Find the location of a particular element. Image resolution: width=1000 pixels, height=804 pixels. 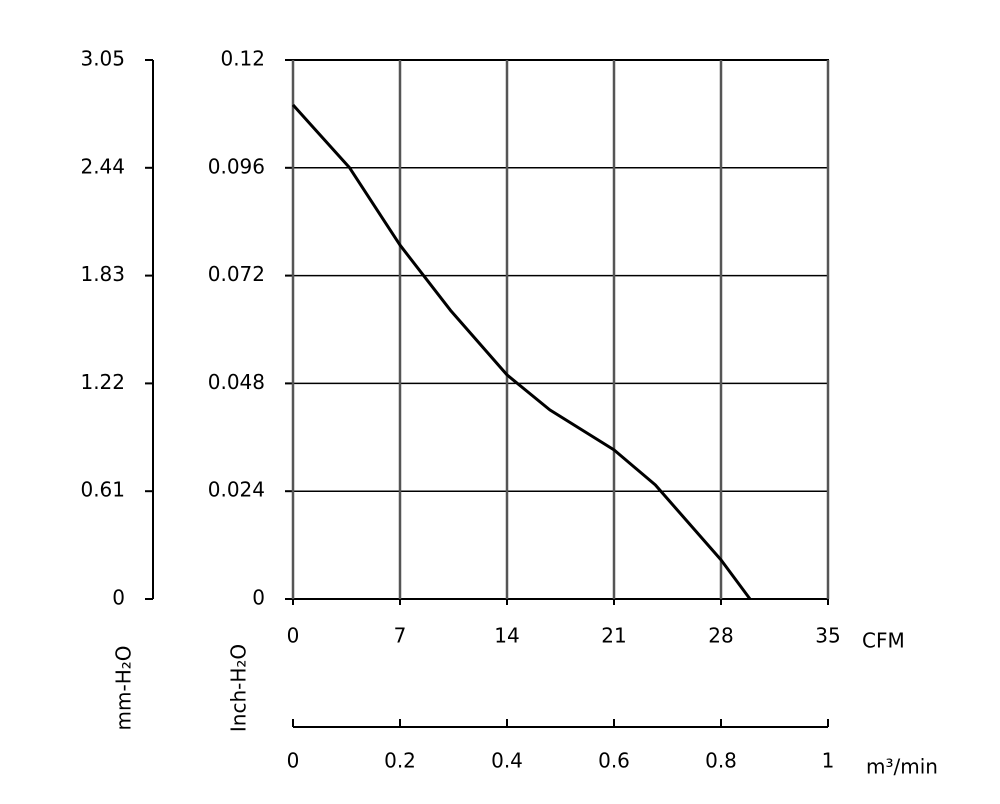

x-tick-label: 0 is located at coordinates (293, 636).